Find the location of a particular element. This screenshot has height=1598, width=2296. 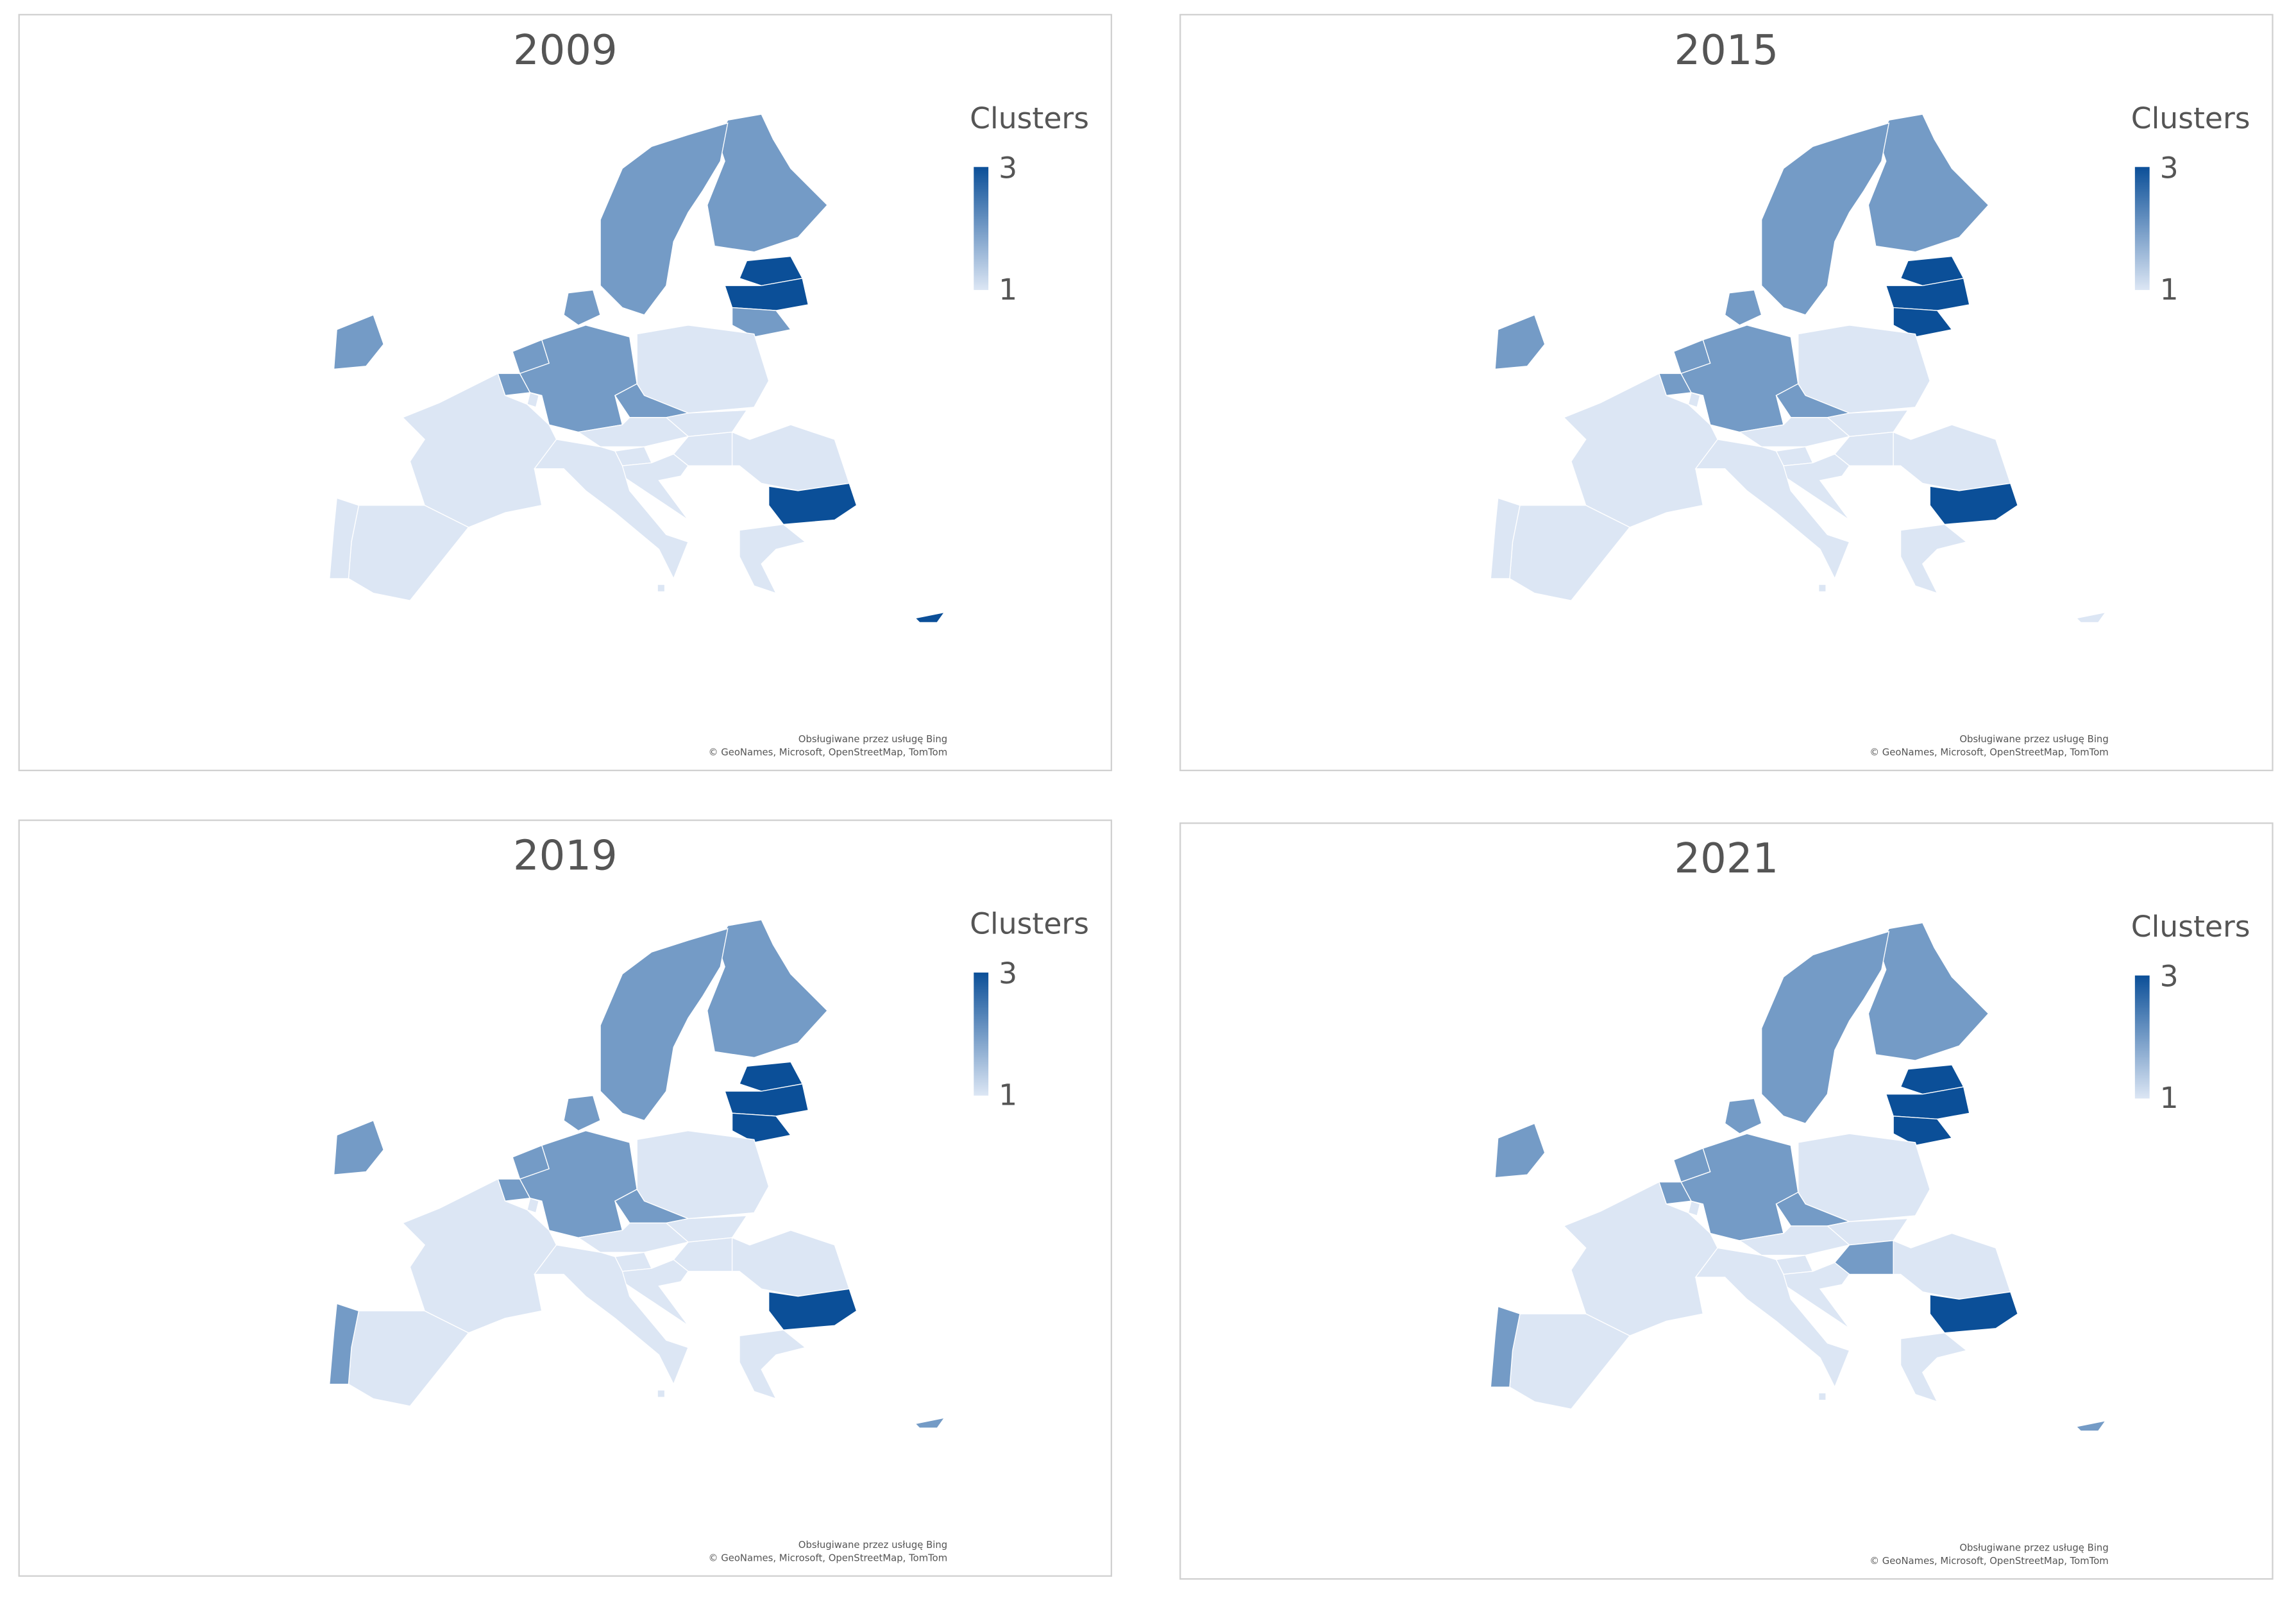

map-title: 2009 is located at coordinates (565, 50).